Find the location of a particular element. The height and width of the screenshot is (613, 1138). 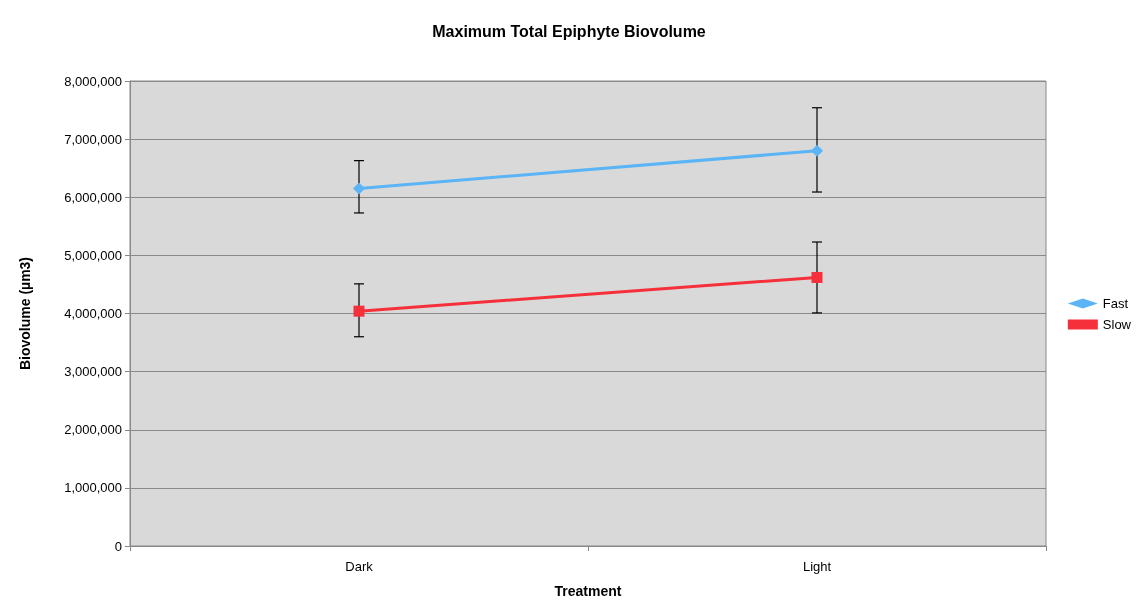

legend-label: Slow is located at coordinates (1117, 324).